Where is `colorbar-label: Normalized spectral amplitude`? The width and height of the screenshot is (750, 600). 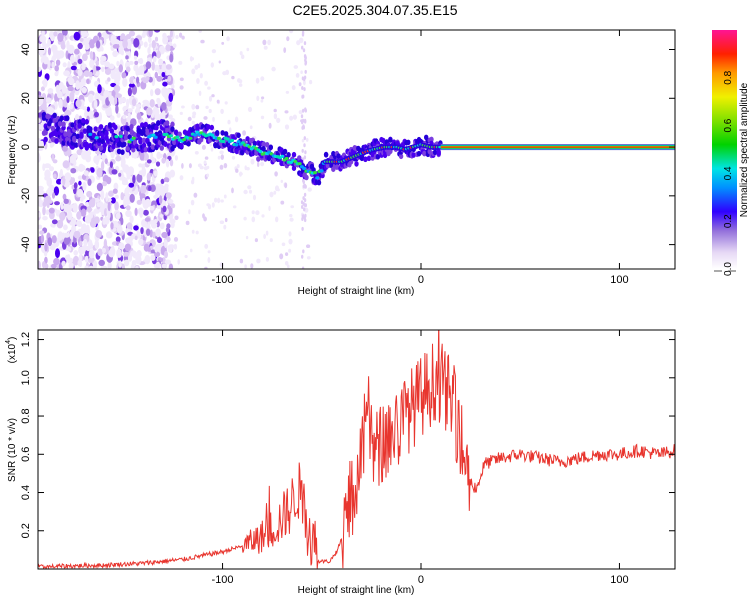 colorbar-label: Normalized spectral amplitude is located at coordinates (744, 149).